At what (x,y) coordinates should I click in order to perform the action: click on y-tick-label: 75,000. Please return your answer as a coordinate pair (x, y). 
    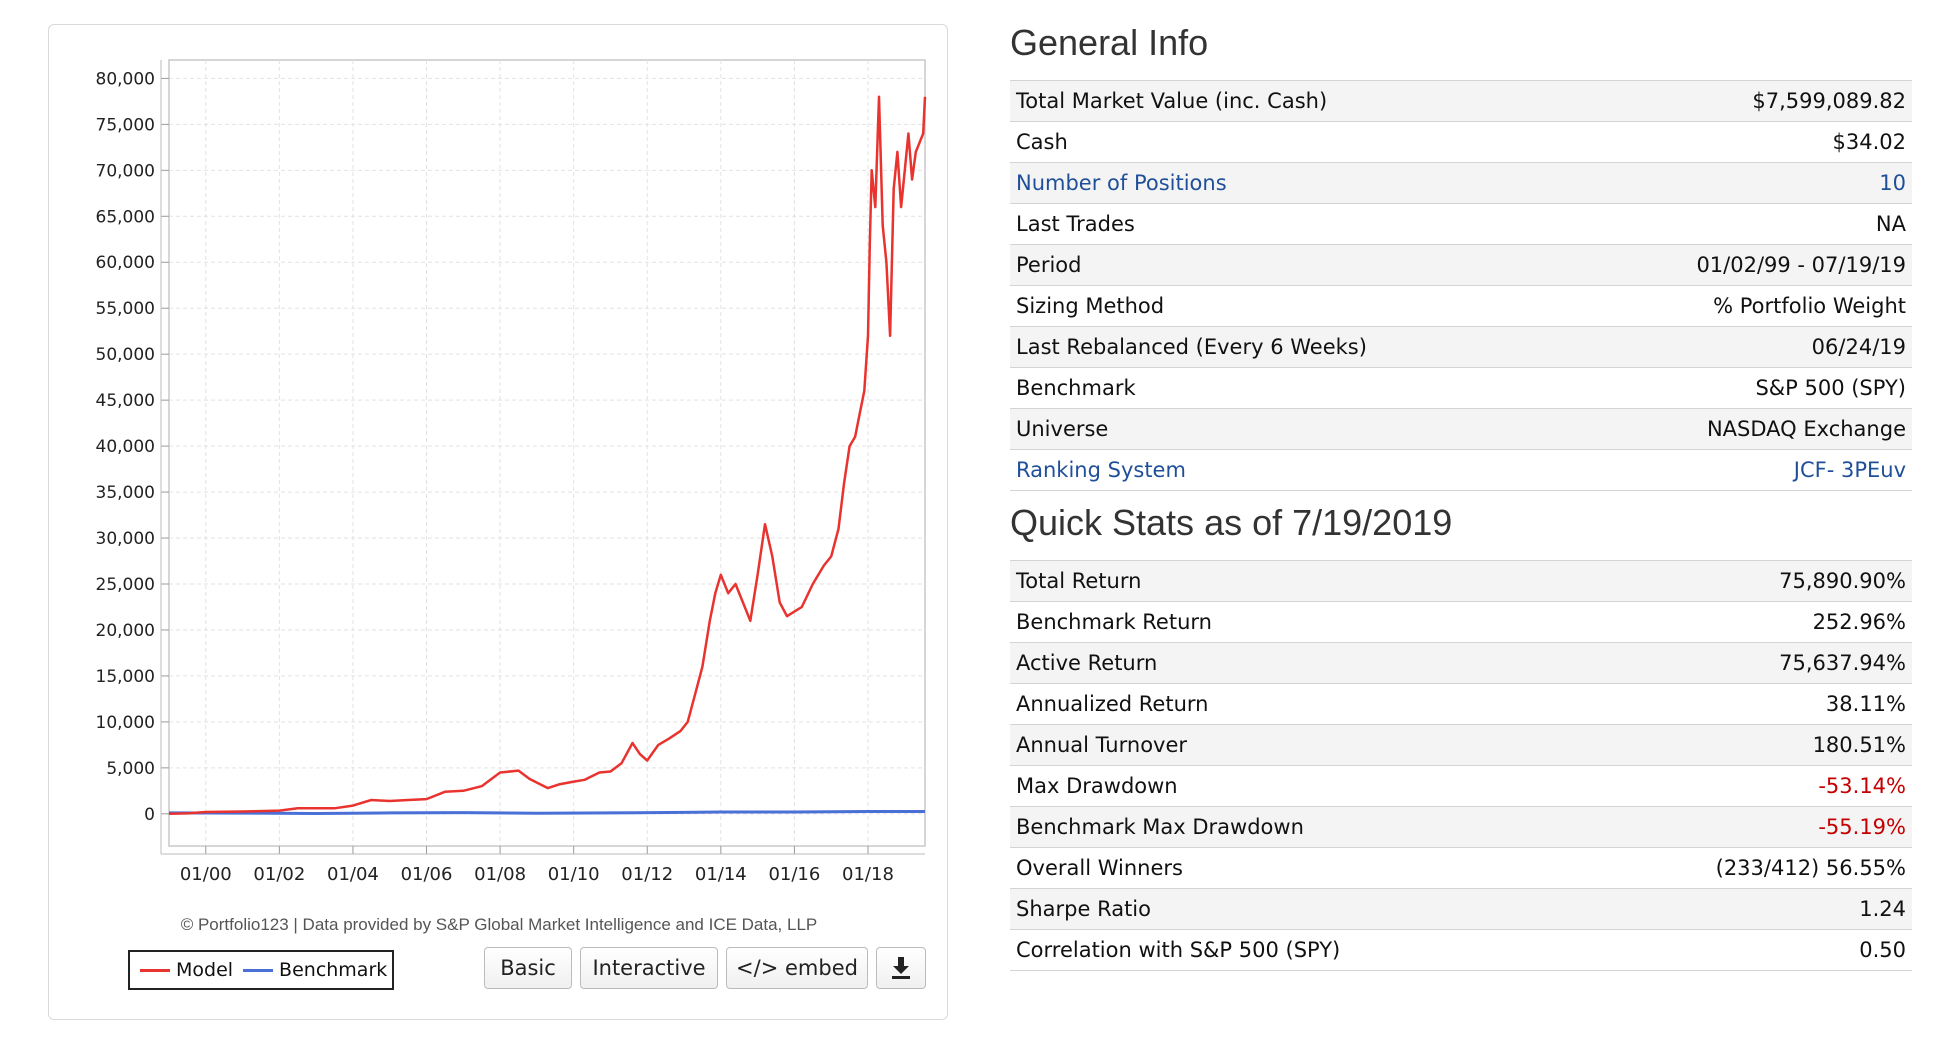
    Looking at the image, I should click on (125, 125).